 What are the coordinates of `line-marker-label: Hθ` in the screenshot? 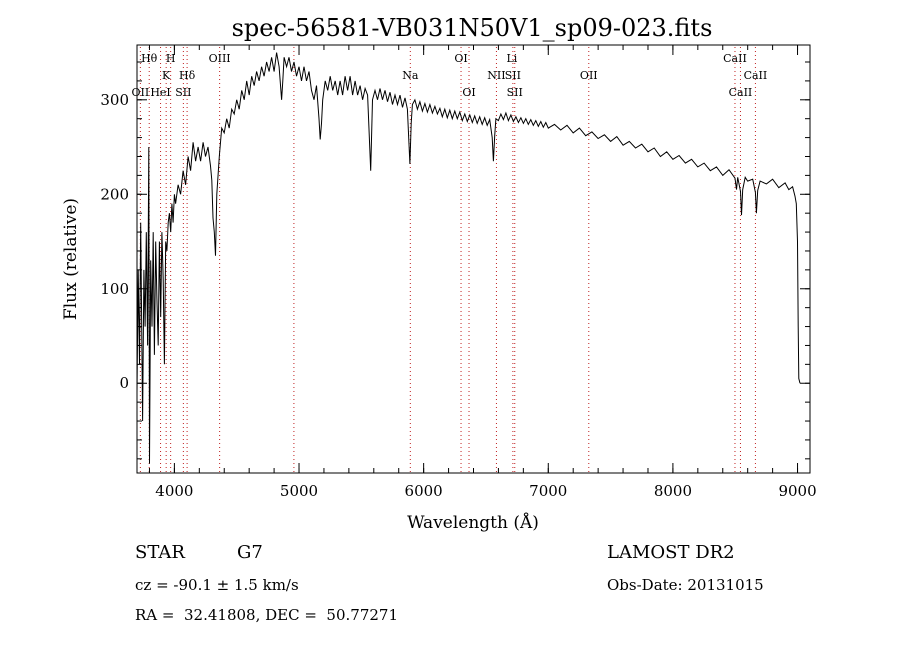 It's located at (149, 58).